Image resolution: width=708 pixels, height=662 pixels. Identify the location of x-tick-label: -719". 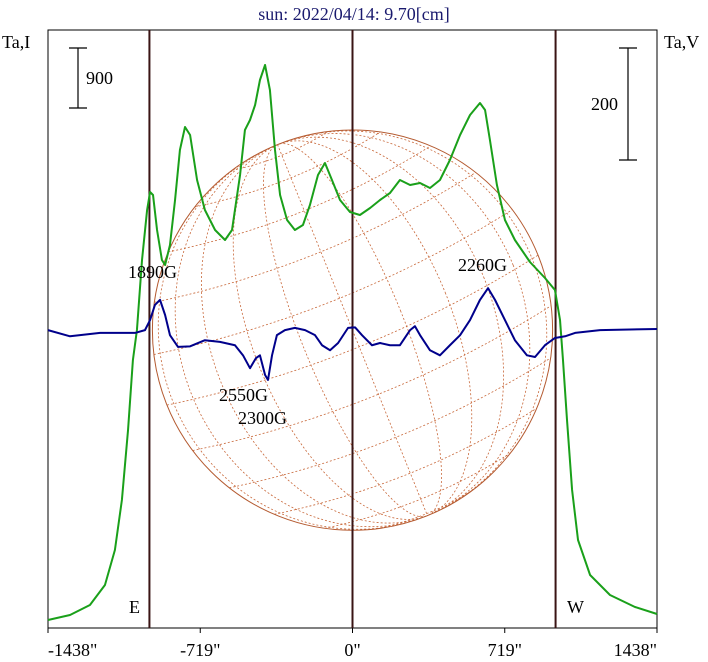
(200, 650).